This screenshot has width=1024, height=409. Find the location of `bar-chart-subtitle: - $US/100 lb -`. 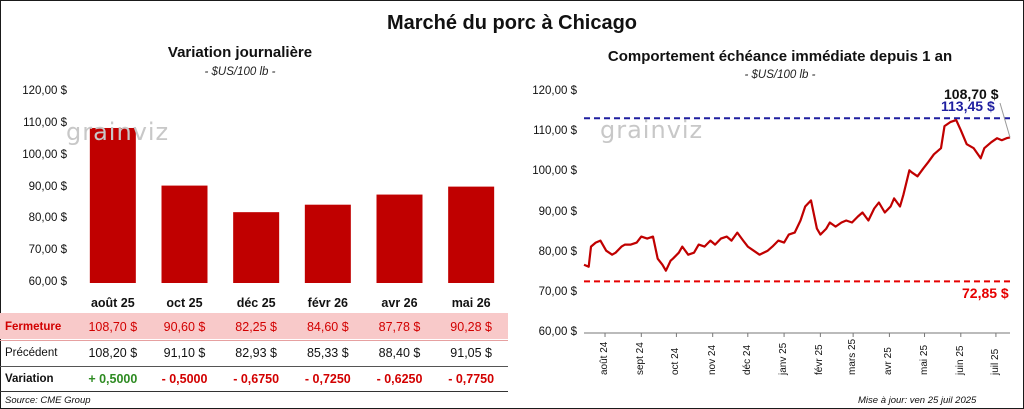

bar-chart-subtitle: - $US/100 lb - is located at coordinates (240, 72).